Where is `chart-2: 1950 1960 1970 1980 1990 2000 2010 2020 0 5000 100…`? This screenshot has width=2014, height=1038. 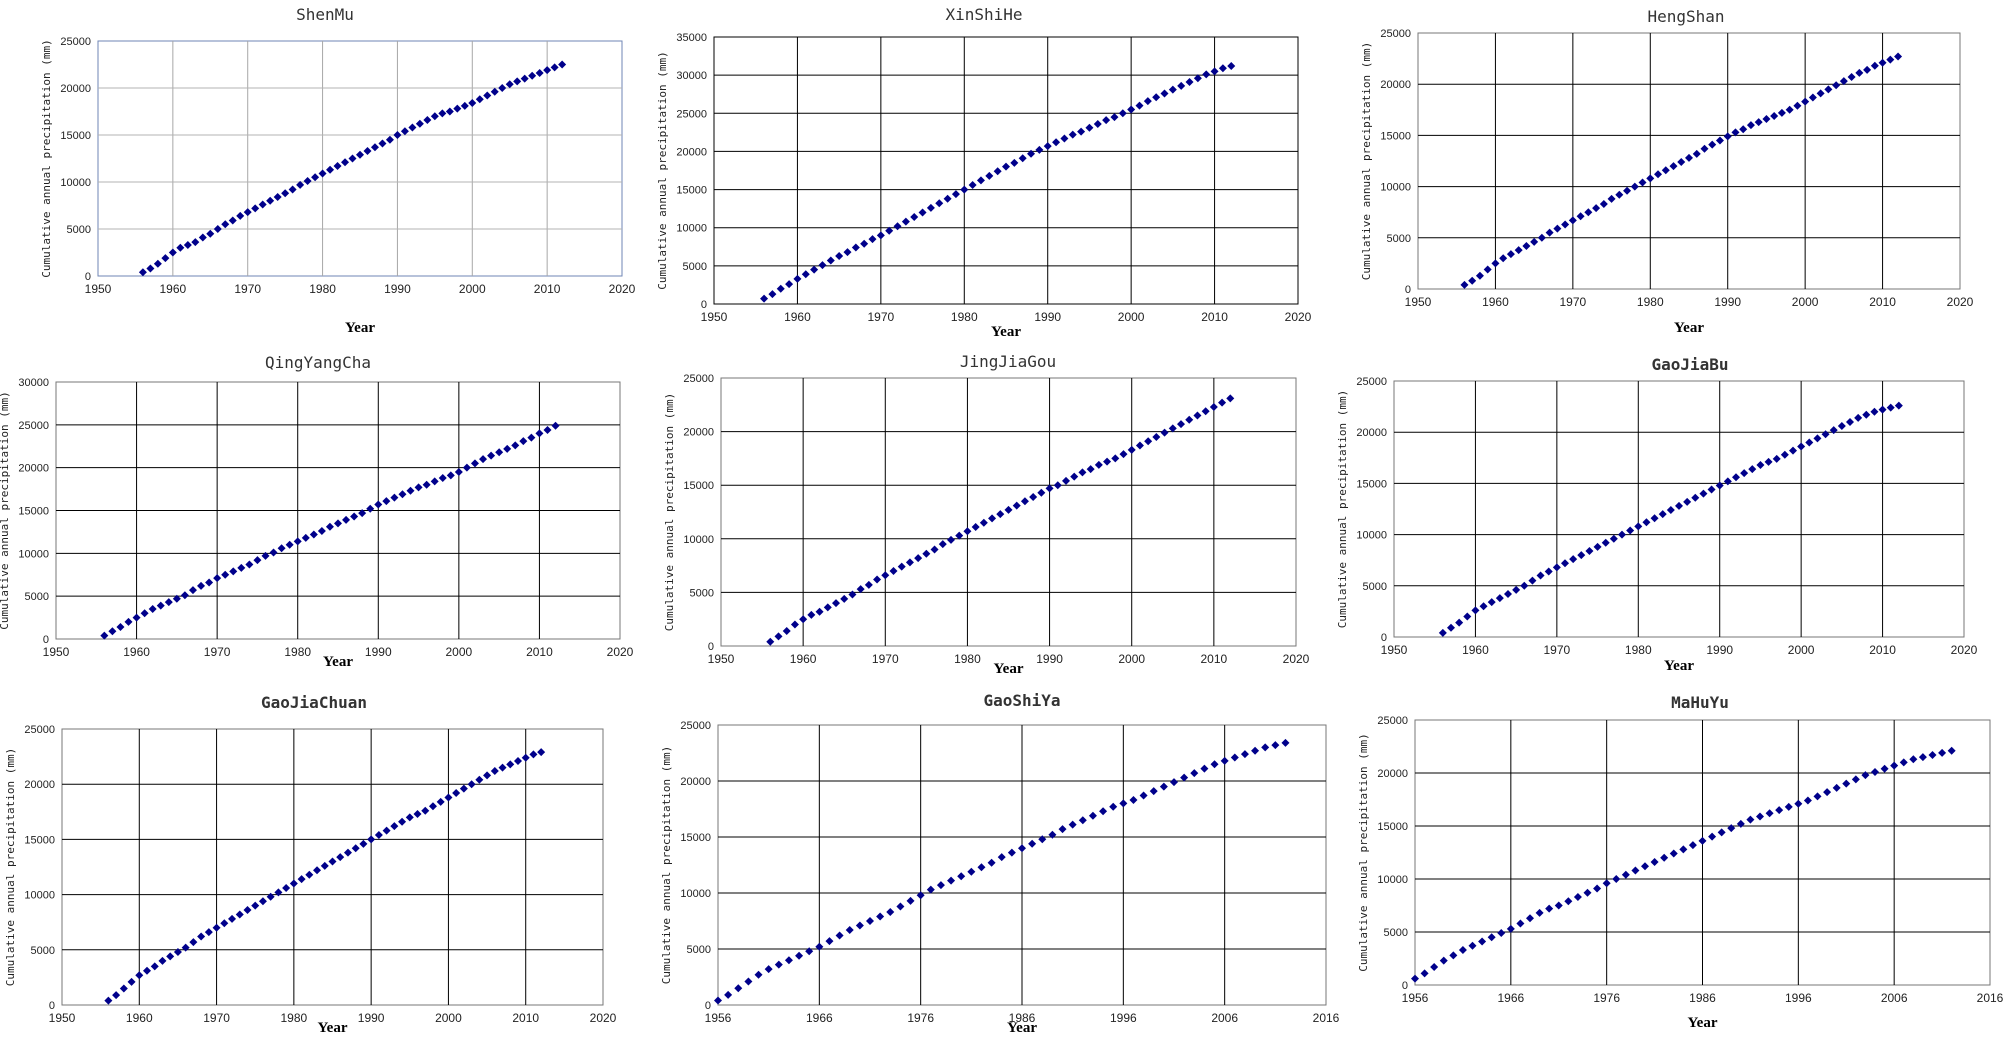
chart-2: 1950 1960 1970 1980 1990 2000 2010 2020 0 5000 100… is located at coordinates (984, 172).